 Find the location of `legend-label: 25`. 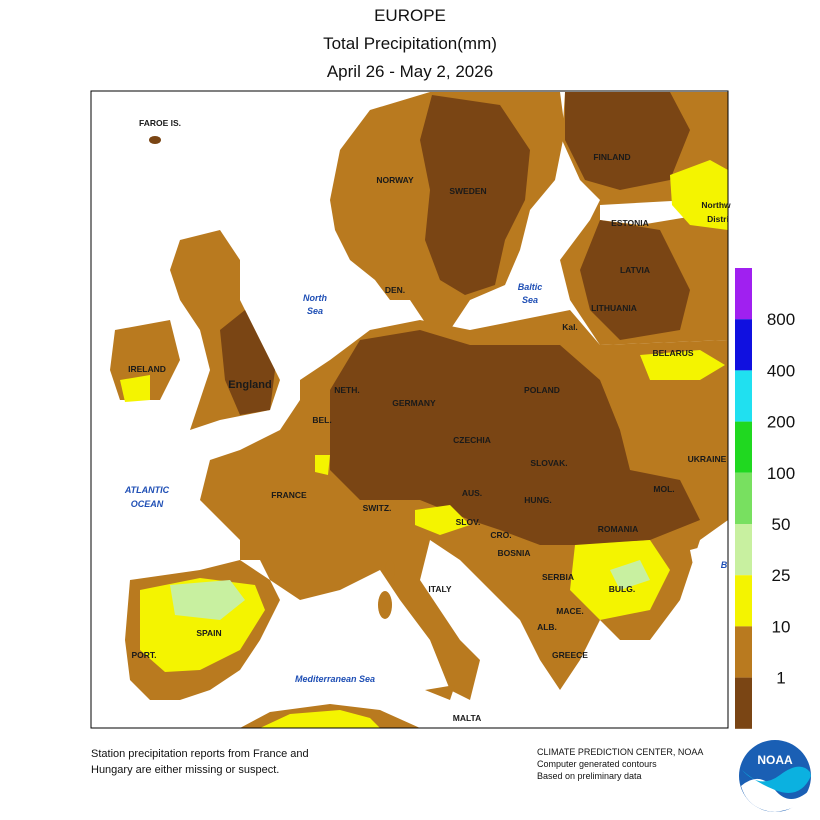

legend-label: 25 is located at coordinates (781, 575).